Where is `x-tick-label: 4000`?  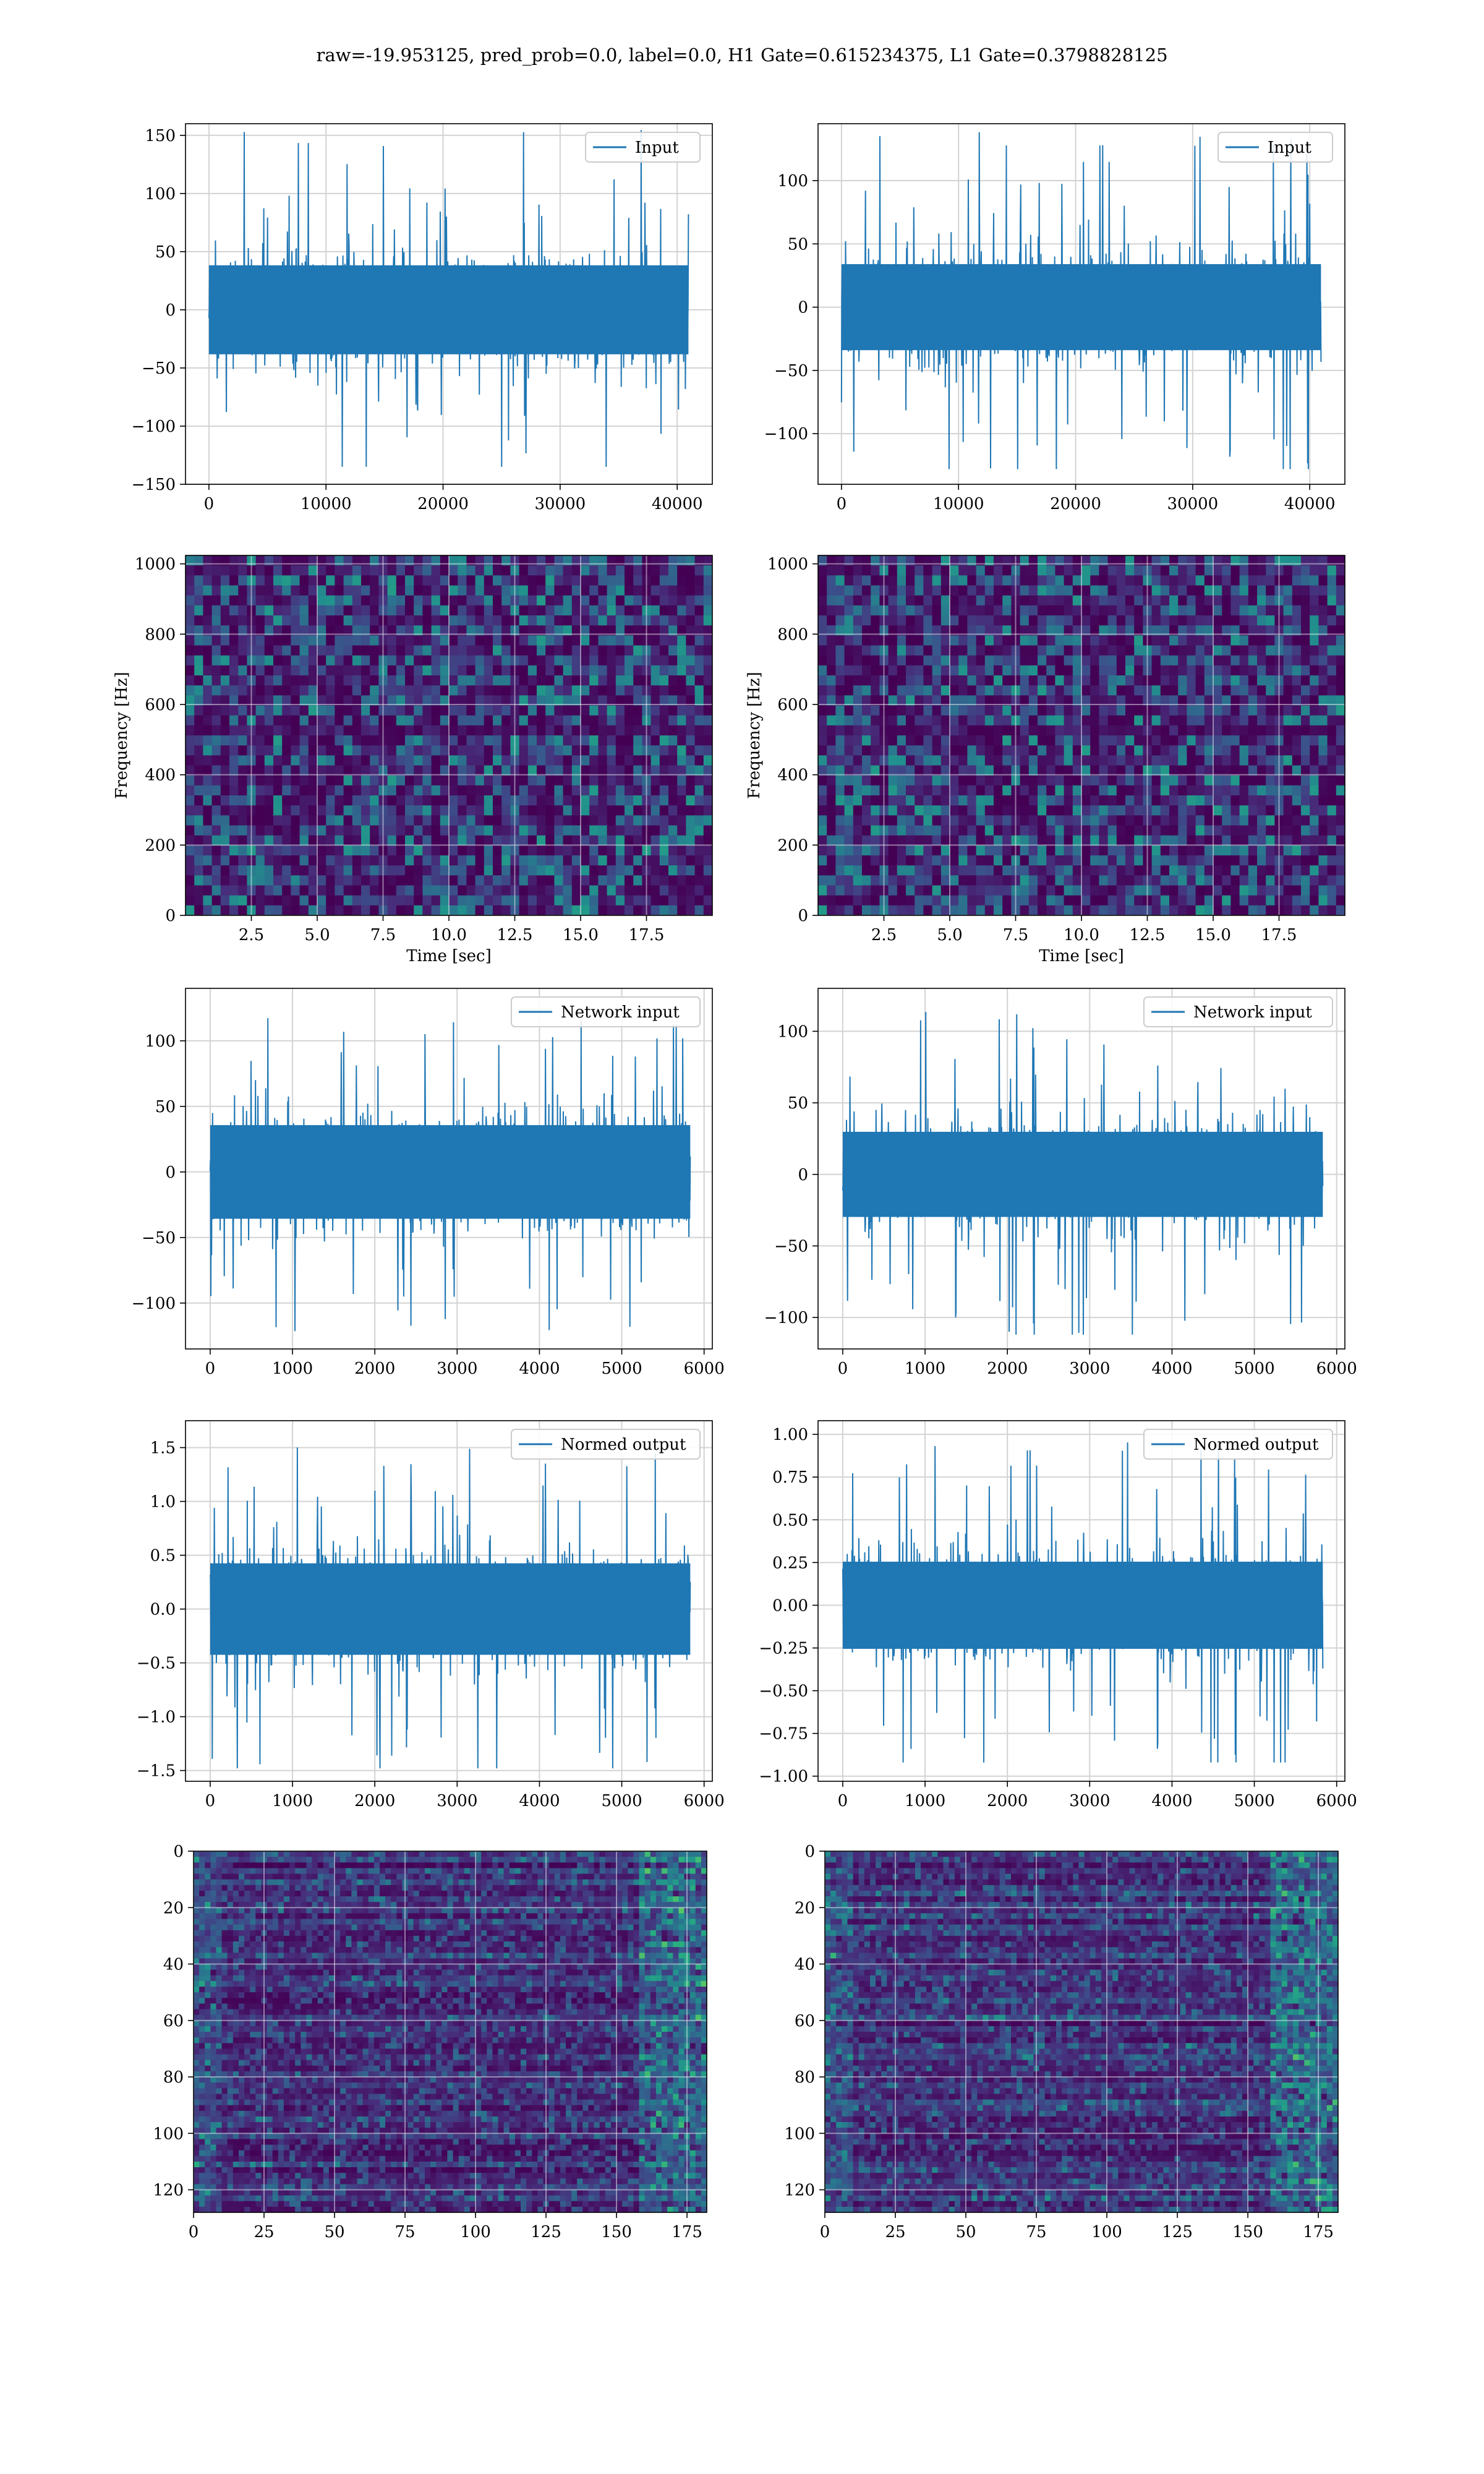
x-tick-label: 4000 is located at coordinates (1171, 1369).